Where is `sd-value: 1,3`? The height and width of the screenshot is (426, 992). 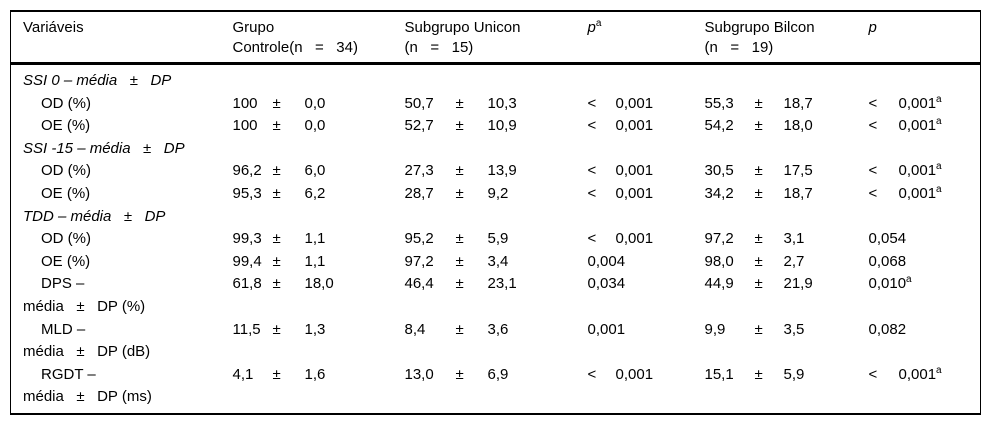 sd-value: 1,3 is located at coordinates (315, 329).